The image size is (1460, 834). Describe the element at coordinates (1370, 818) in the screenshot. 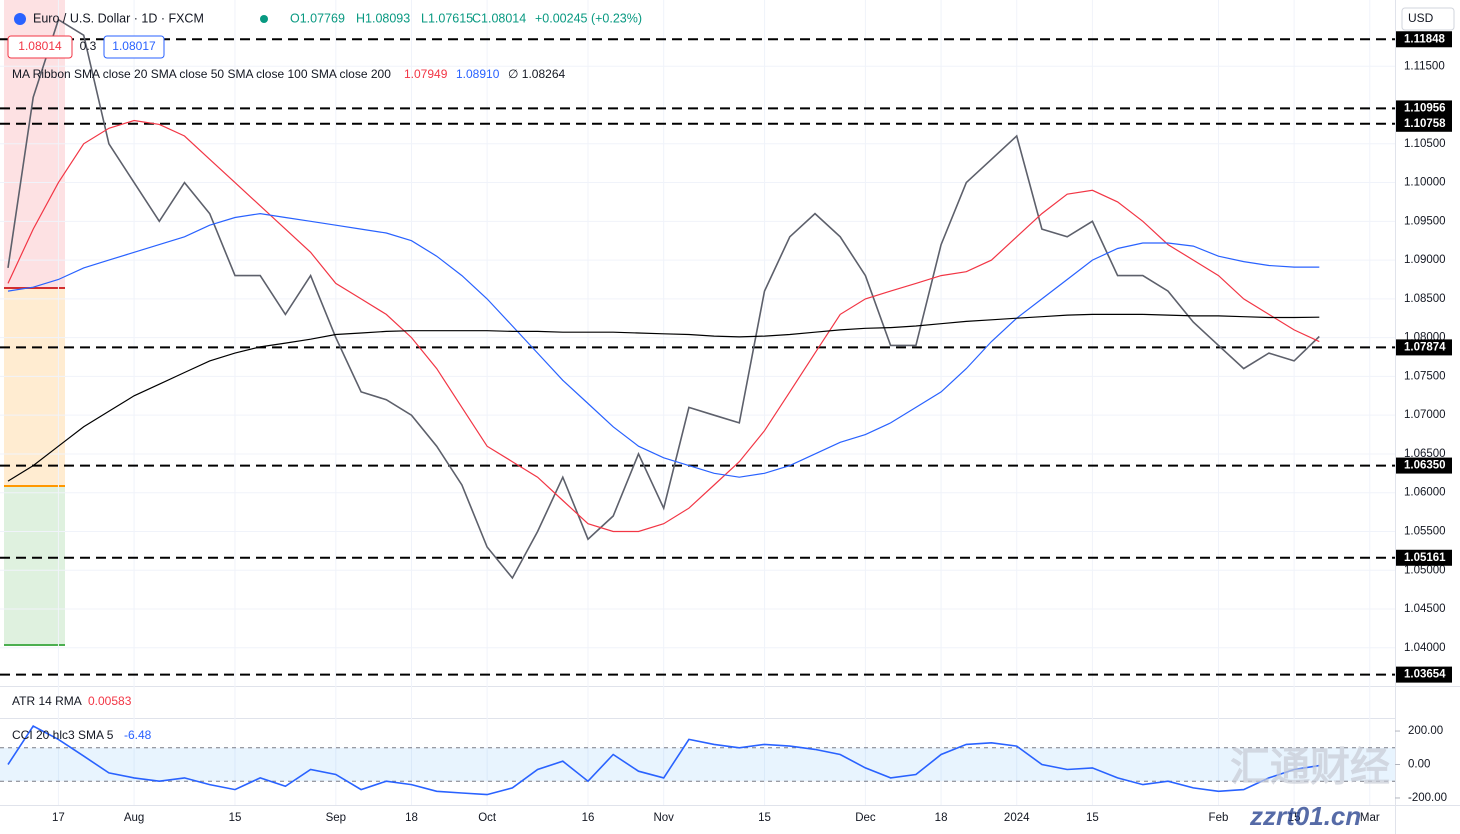

I see `x-tick-label: Mar` at that location.